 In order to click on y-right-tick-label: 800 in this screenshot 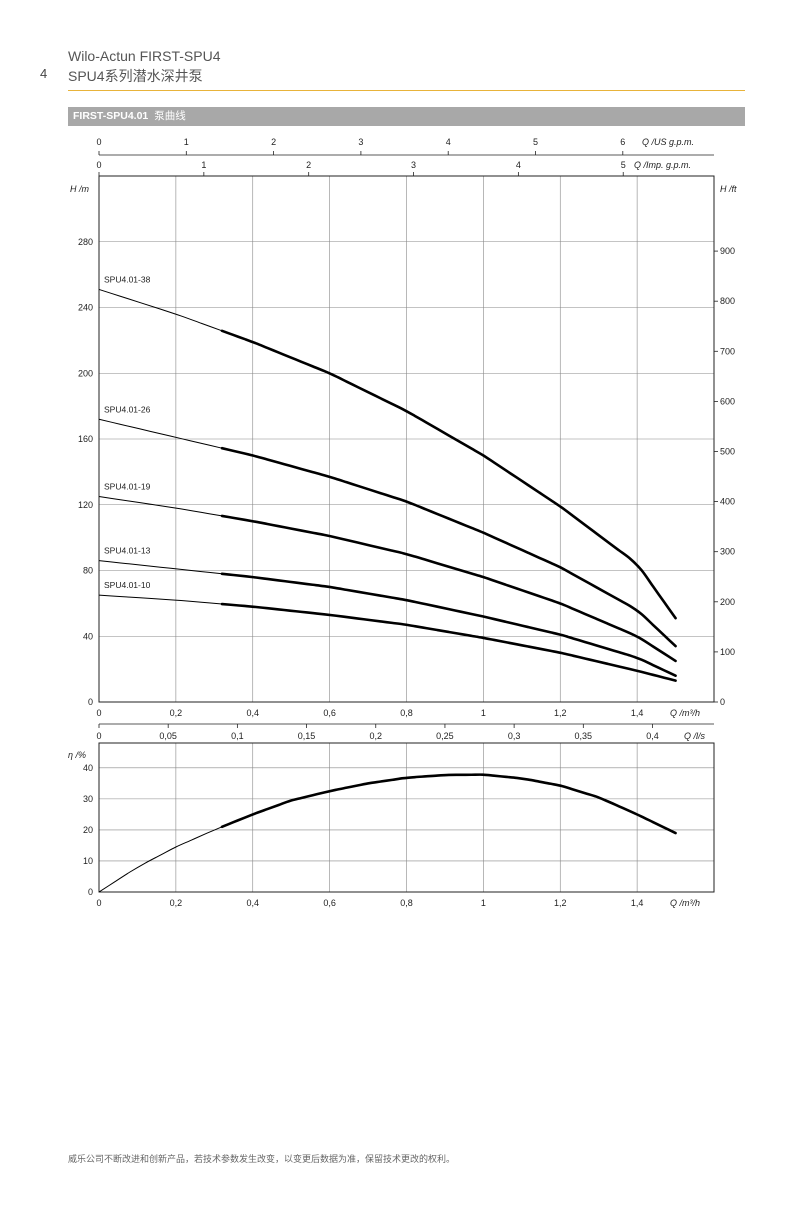, I will do `click(727, 301)`.